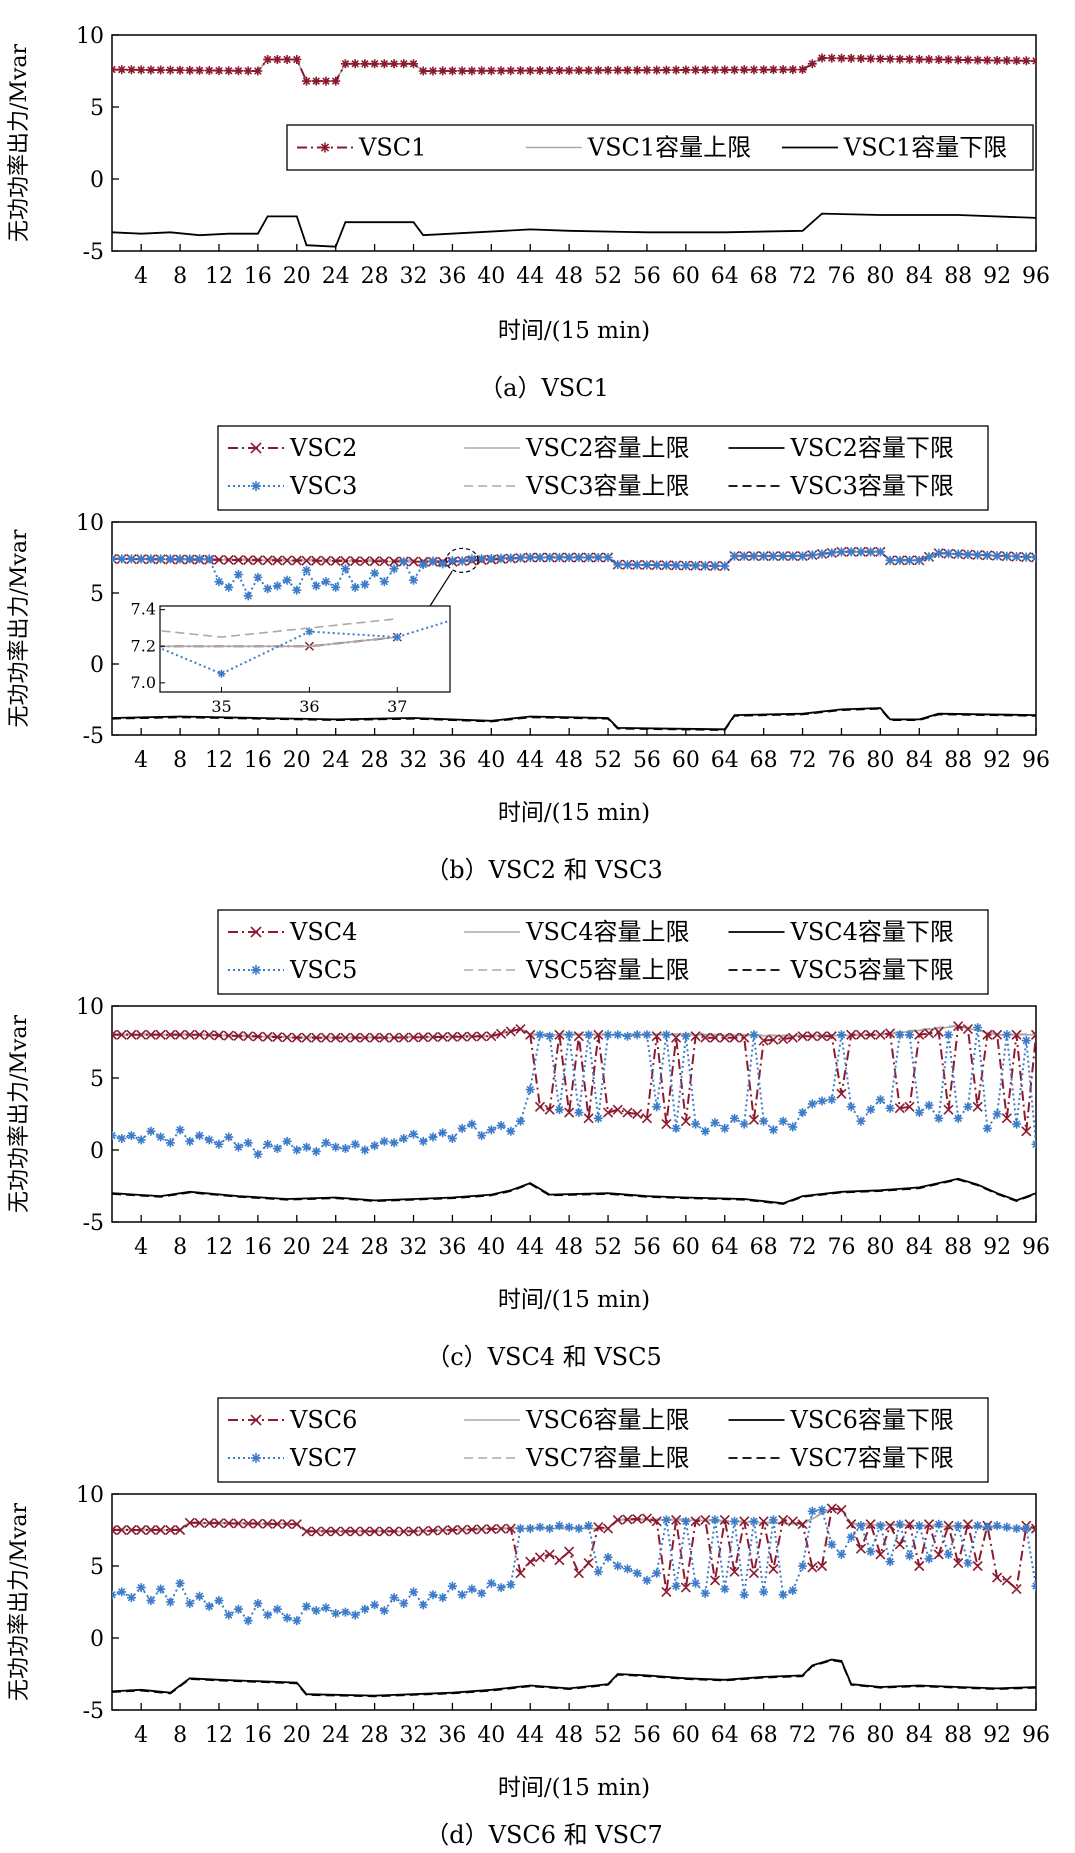 This screenshot has width=1075, height=1853. I want to click on x-tick-label: 88, so click(958, 276).